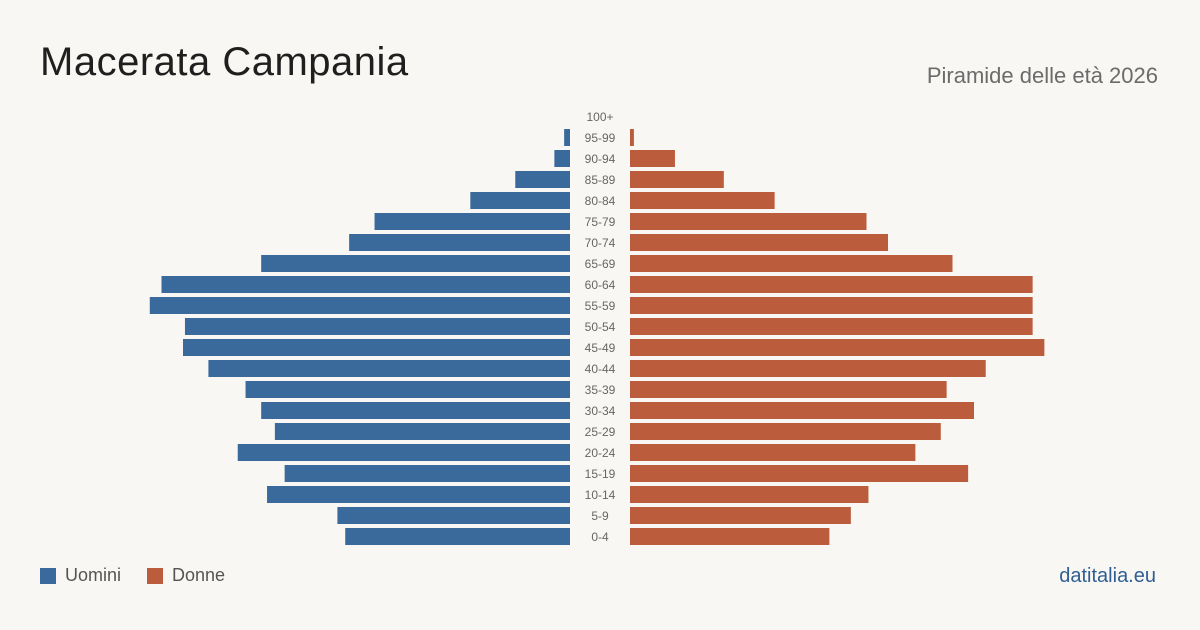  Describe the element at coordinates (600, 474) in the screenshot. I see `age-label-15-19: 15-19` at that location.